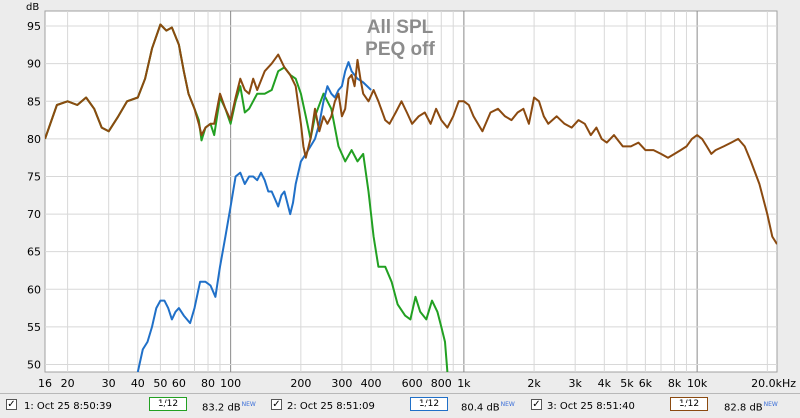 Image resolution: width=800 pixels, height=418 pixels. I want to click on x-tick-label: 5k, so click(627, 383).